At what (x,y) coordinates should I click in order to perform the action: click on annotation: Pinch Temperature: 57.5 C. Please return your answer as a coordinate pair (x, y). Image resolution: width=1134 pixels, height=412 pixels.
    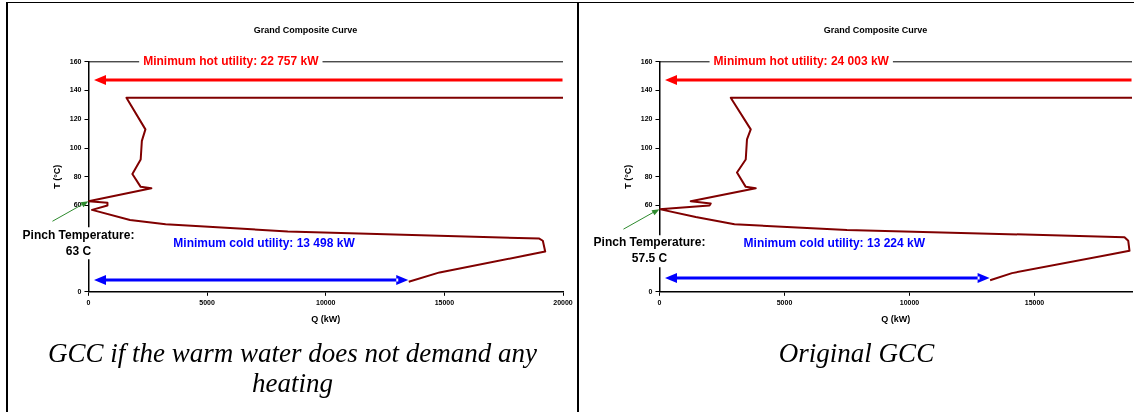
    Looking at the image, I should click on (649, 250).